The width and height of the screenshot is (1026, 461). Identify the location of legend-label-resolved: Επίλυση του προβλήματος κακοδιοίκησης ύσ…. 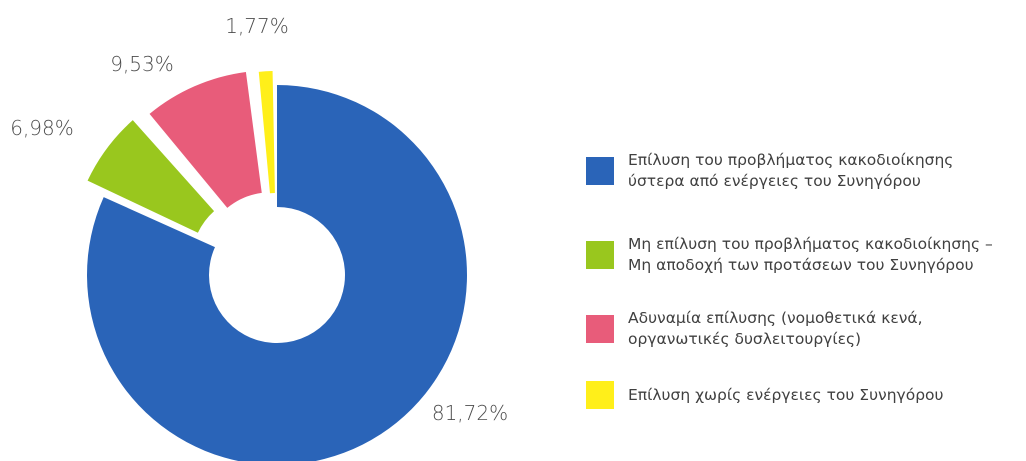
(791, 170).